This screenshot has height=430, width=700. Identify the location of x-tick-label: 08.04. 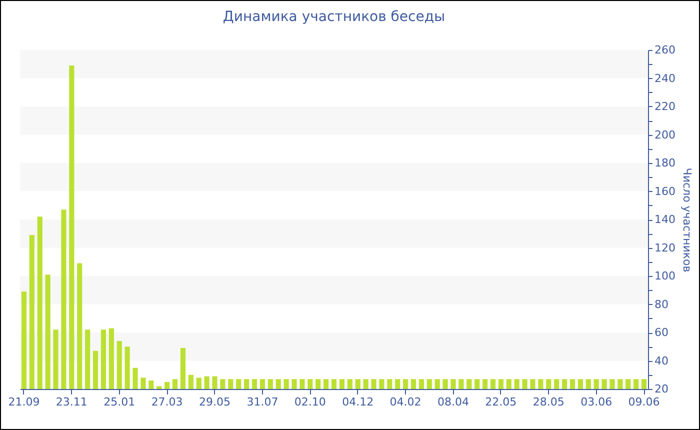
(453, 402).